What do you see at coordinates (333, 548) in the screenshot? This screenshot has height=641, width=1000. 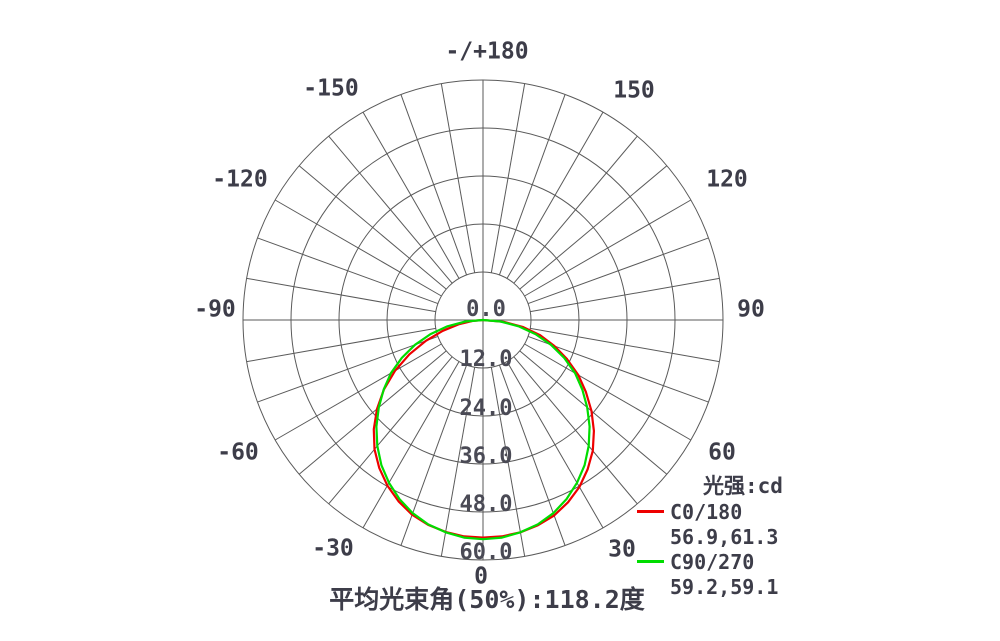 I see `angle-label-30: -30` at bounding box center [333, 548].